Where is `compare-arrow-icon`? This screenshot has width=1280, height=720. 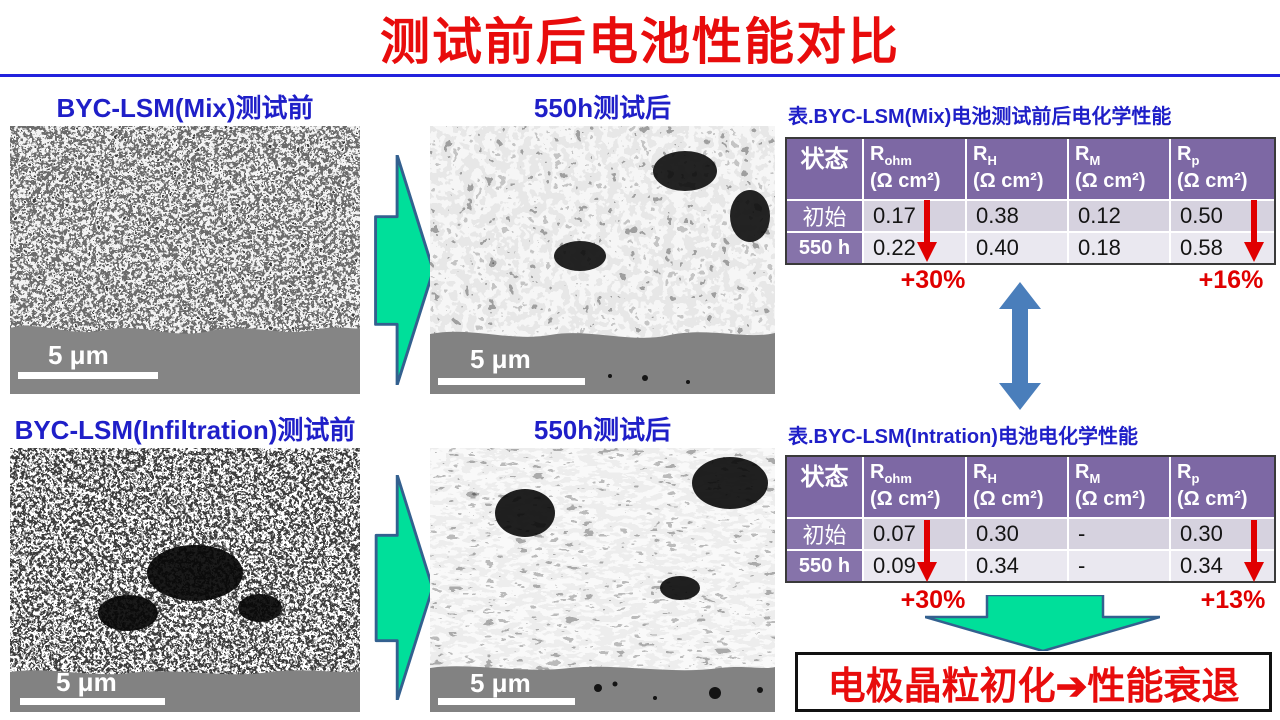 compare-arrow-icon is located at coordinates (1020, 346).